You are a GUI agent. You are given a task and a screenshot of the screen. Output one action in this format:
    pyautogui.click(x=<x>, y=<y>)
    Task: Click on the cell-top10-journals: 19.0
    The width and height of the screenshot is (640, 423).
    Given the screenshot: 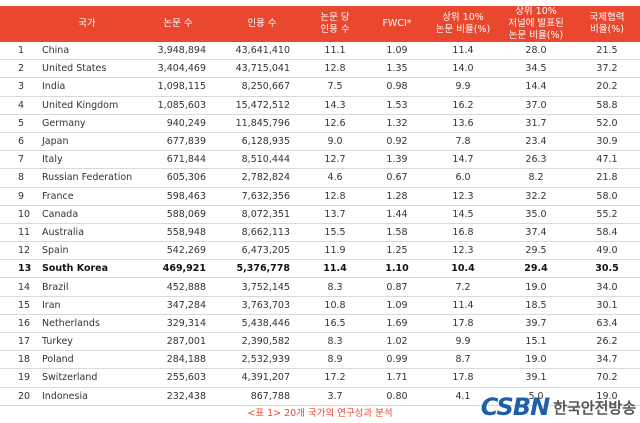 What is the action you would take?
    pyautogui.click(x=536, y=287)
    